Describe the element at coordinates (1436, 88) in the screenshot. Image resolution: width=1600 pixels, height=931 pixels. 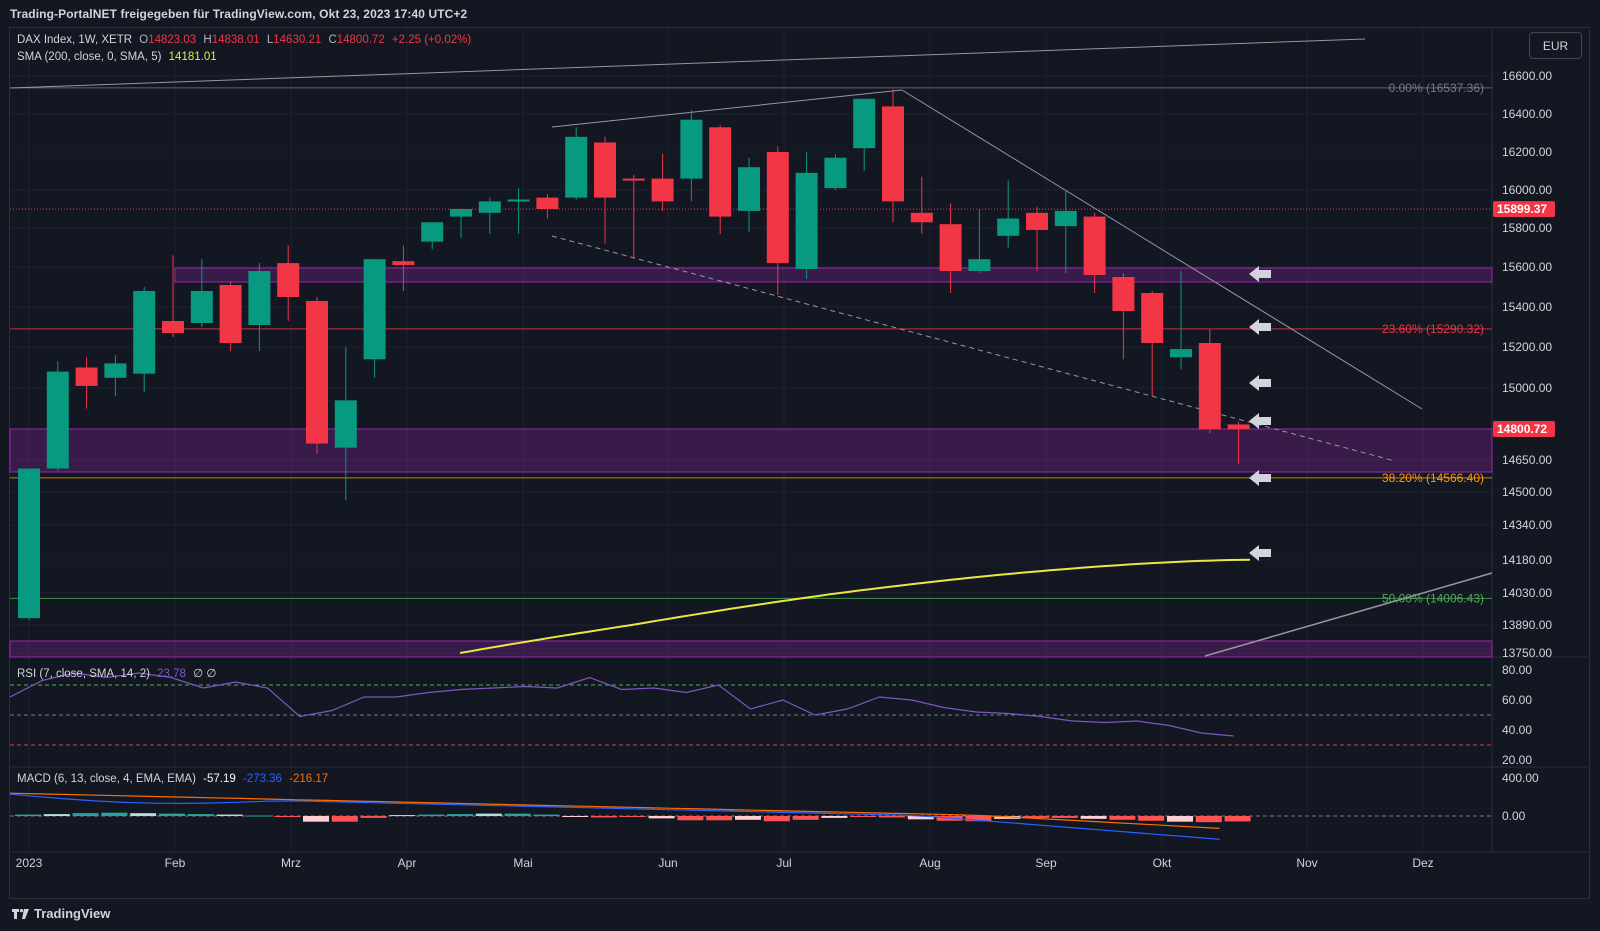
I see `fib-label: 0.00% (16537.36)` at that location.